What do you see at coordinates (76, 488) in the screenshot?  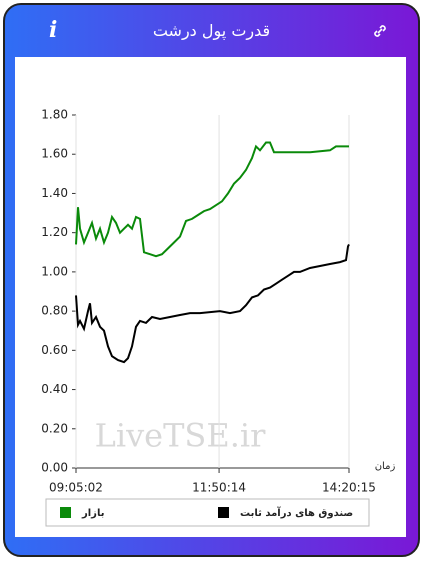 I see `x-tick-label: 09:05:02` at bounding box center [76, 488].